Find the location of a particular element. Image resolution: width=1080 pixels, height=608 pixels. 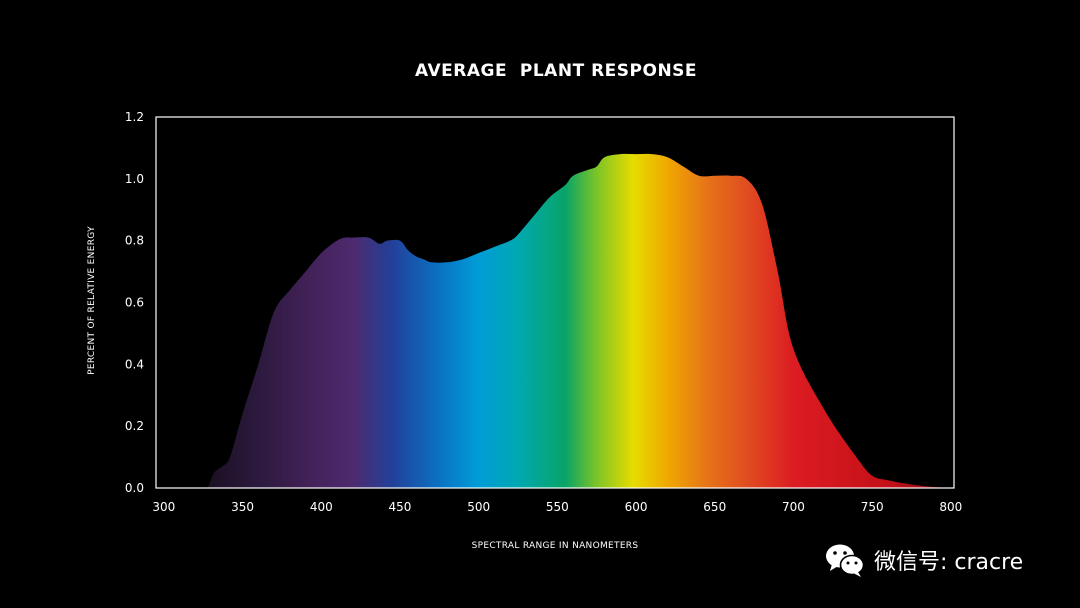

x-axis-label: SPECTRAL RANGE IN NANOMETERS is located at coordinates (555, 546).